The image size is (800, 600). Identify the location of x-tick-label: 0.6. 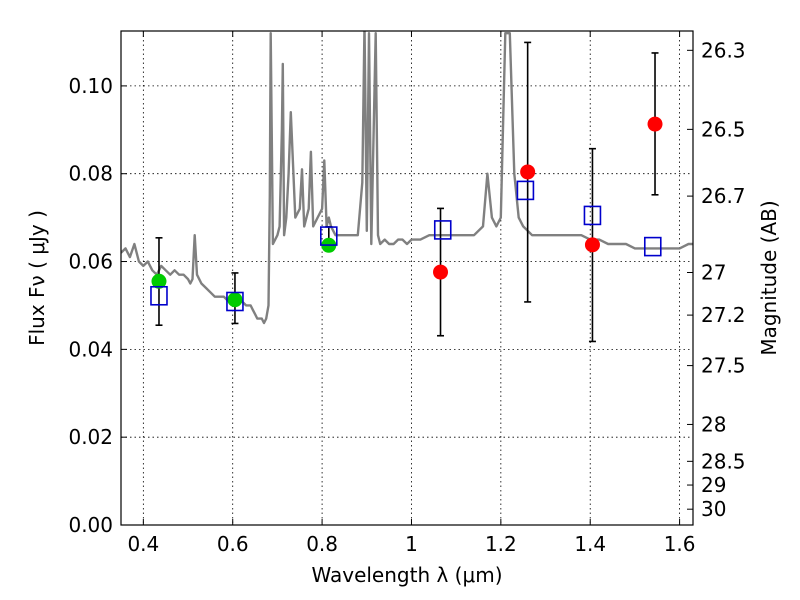
(233, 544).